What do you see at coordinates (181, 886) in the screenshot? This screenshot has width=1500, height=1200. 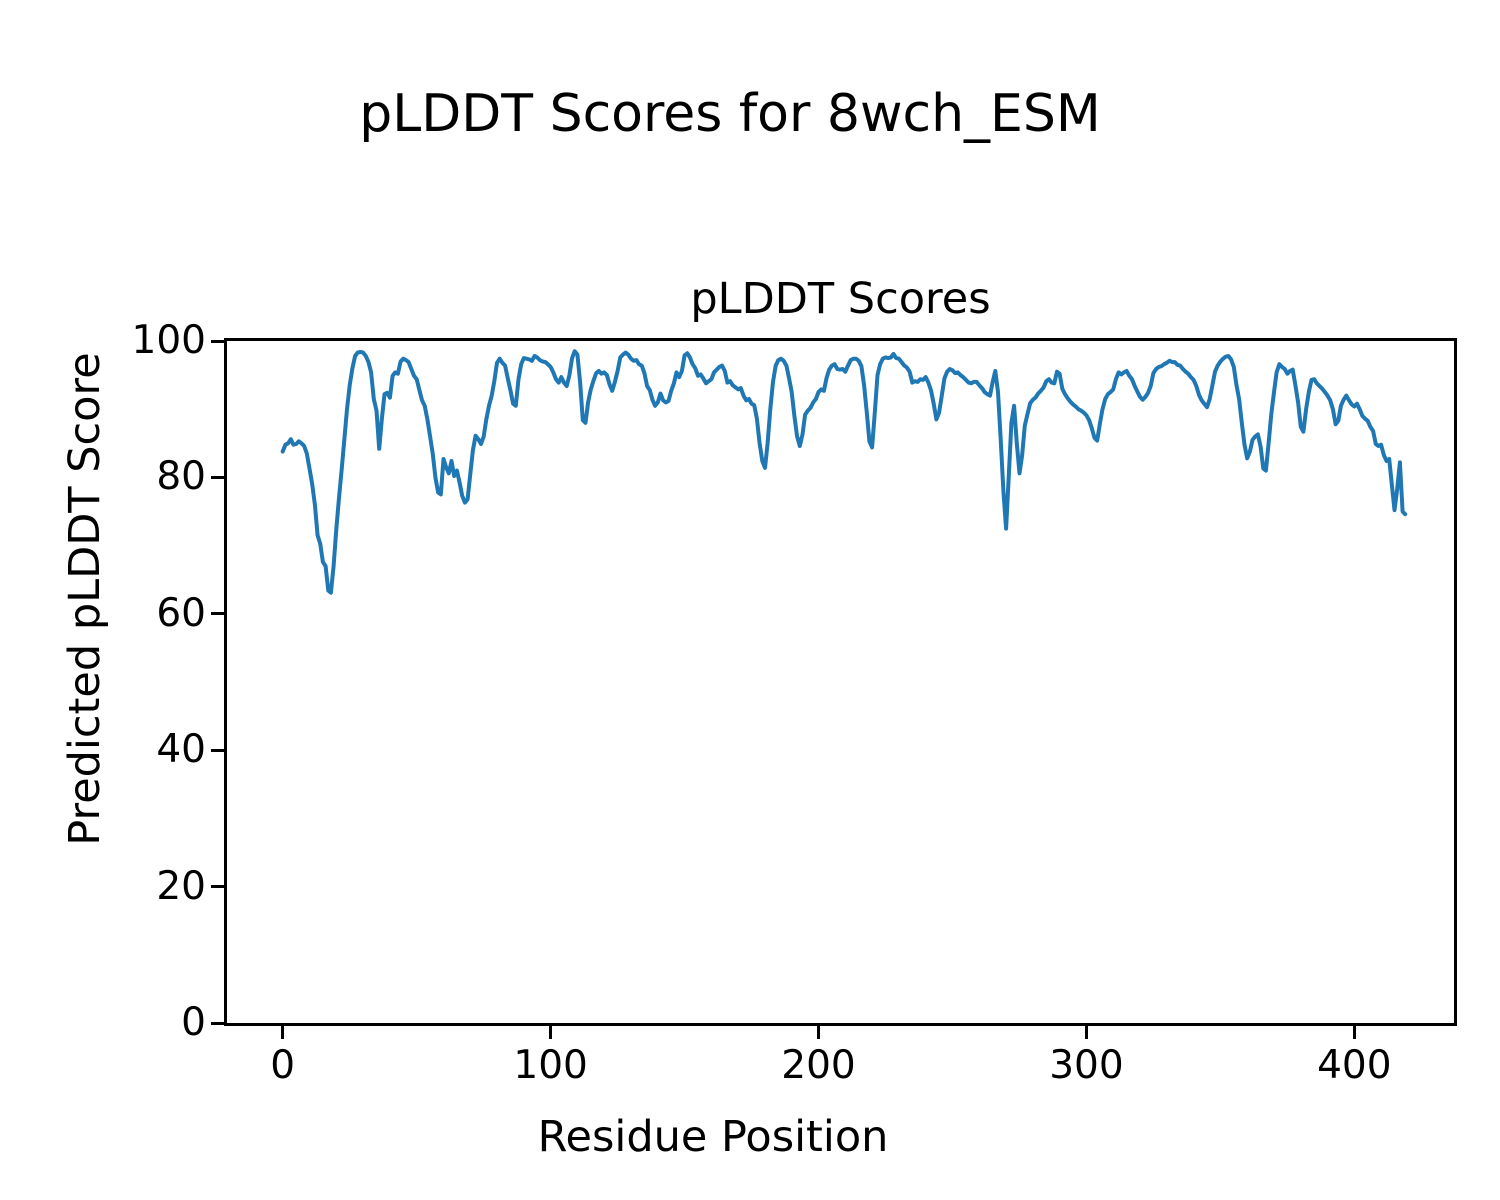 I see `y-tick-label: 20` at bounding box center [181, 886].